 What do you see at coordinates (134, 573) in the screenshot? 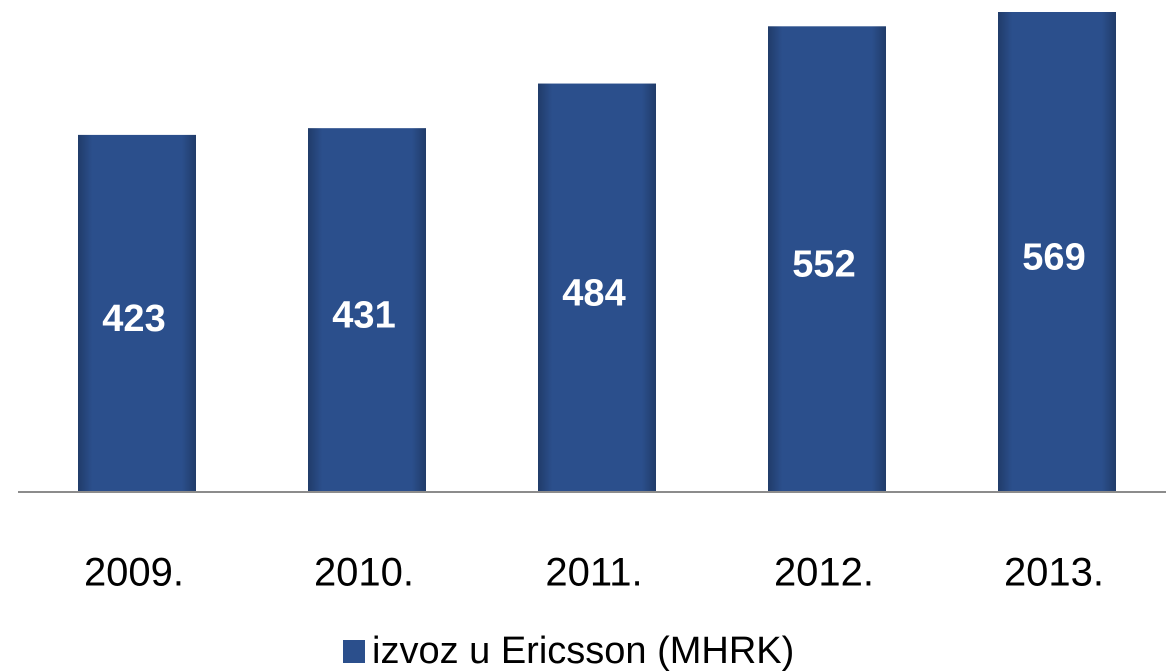
I see `x-tick-label: 2009.` at bounding box center [134, 573].